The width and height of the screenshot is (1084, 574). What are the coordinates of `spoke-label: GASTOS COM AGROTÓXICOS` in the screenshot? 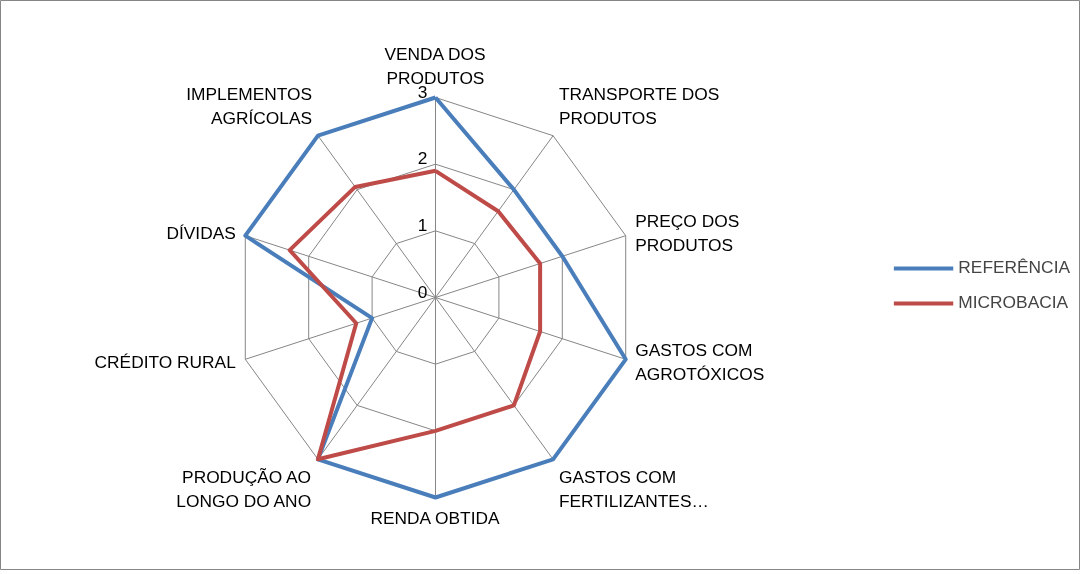 It's located at (700, 362).